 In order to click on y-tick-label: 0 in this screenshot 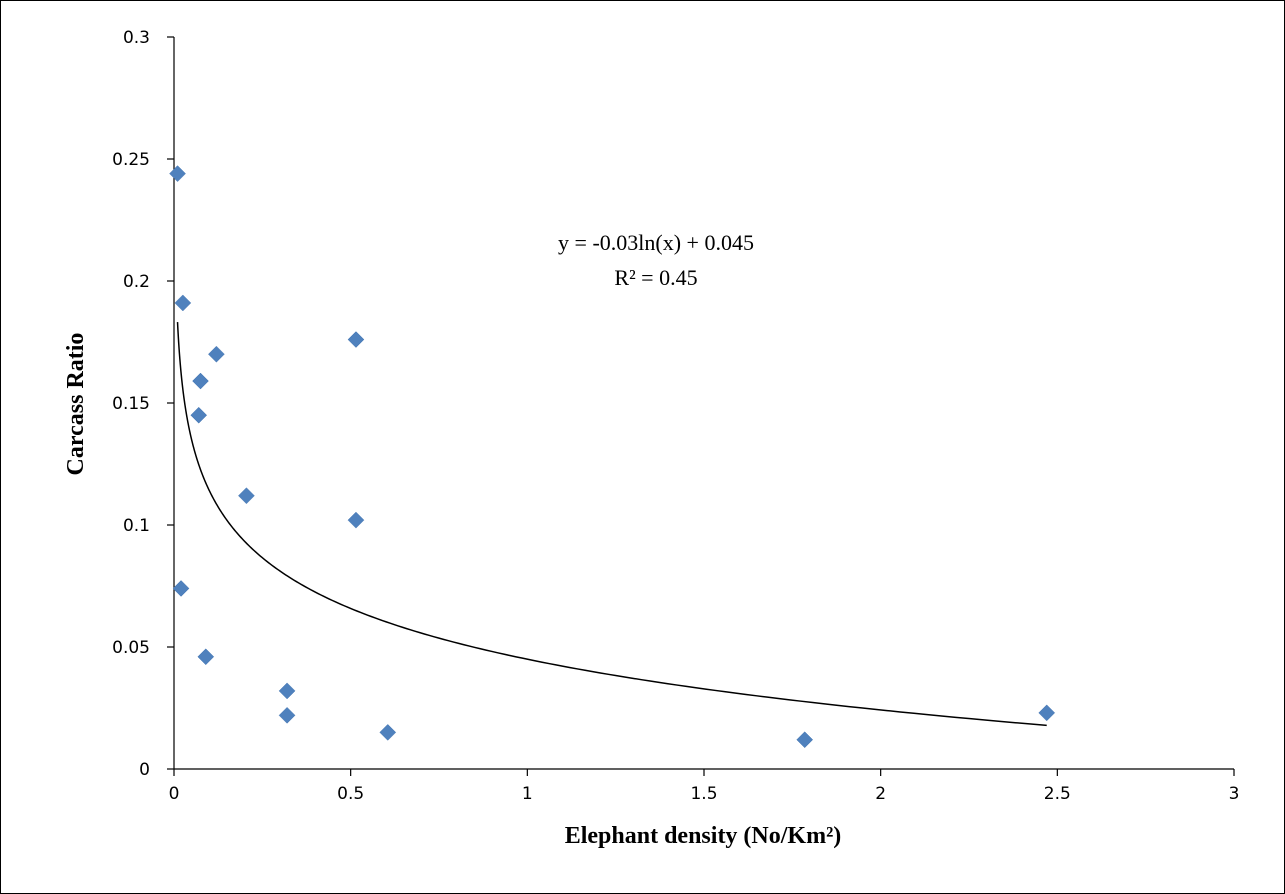, I will do `click(144, 770)`.